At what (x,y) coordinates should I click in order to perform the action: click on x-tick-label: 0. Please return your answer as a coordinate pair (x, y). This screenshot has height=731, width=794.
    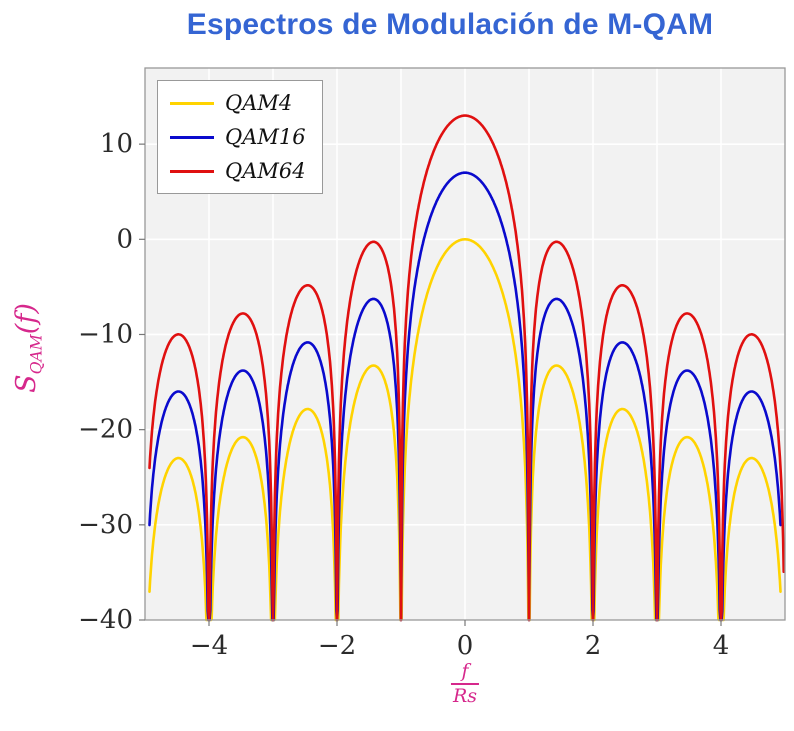
    Looking at the image, I should click on (465, 646).